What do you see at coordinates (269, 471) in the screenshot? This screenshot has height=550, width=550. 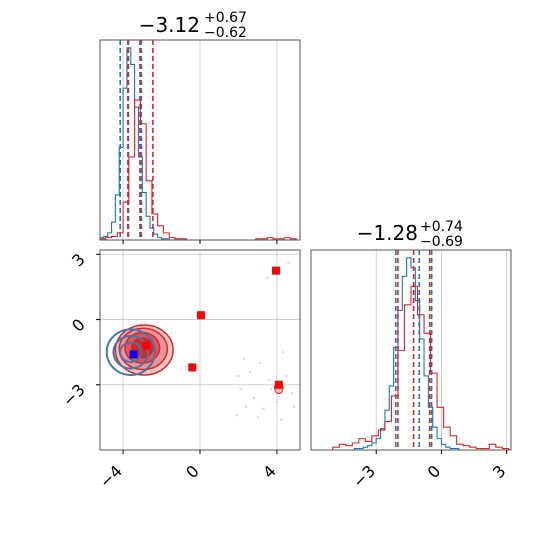 I see `x-tick-label: 4` at bounding box center [269, 471].